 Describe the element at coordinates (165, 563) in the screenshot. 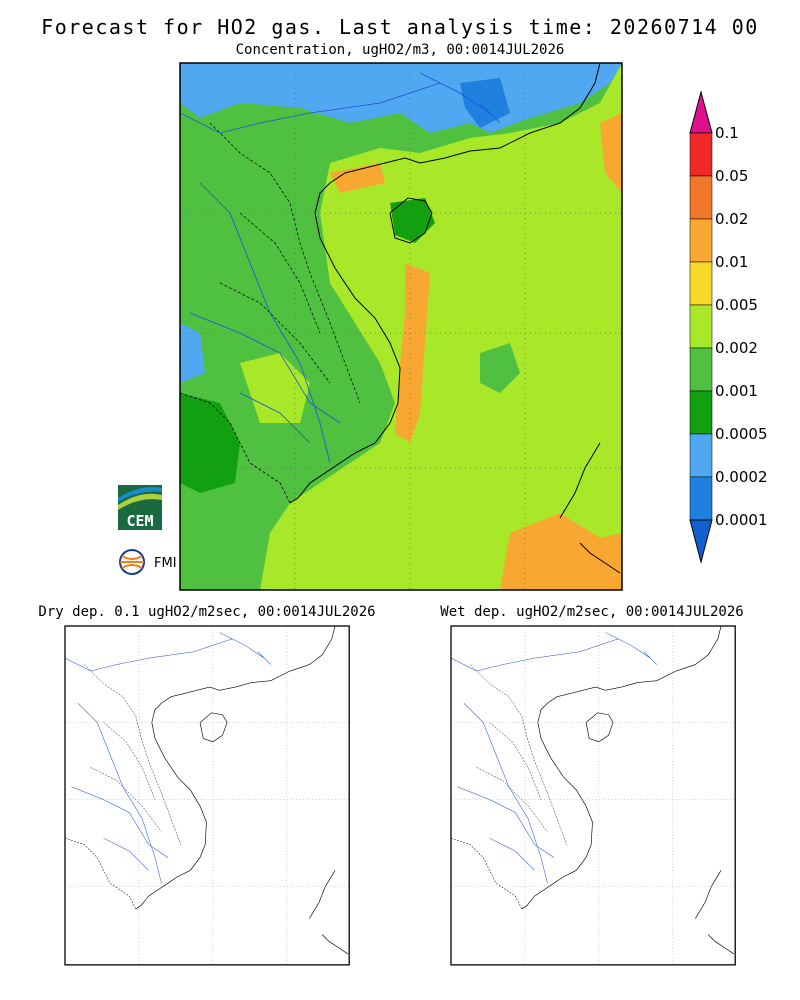

I see `fmi-text: FMI` at that location.